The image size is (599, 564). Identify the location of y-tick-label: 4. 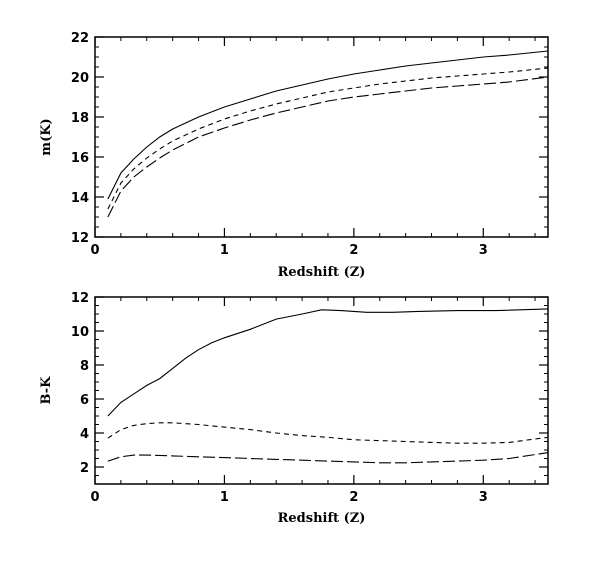
(84, 434).